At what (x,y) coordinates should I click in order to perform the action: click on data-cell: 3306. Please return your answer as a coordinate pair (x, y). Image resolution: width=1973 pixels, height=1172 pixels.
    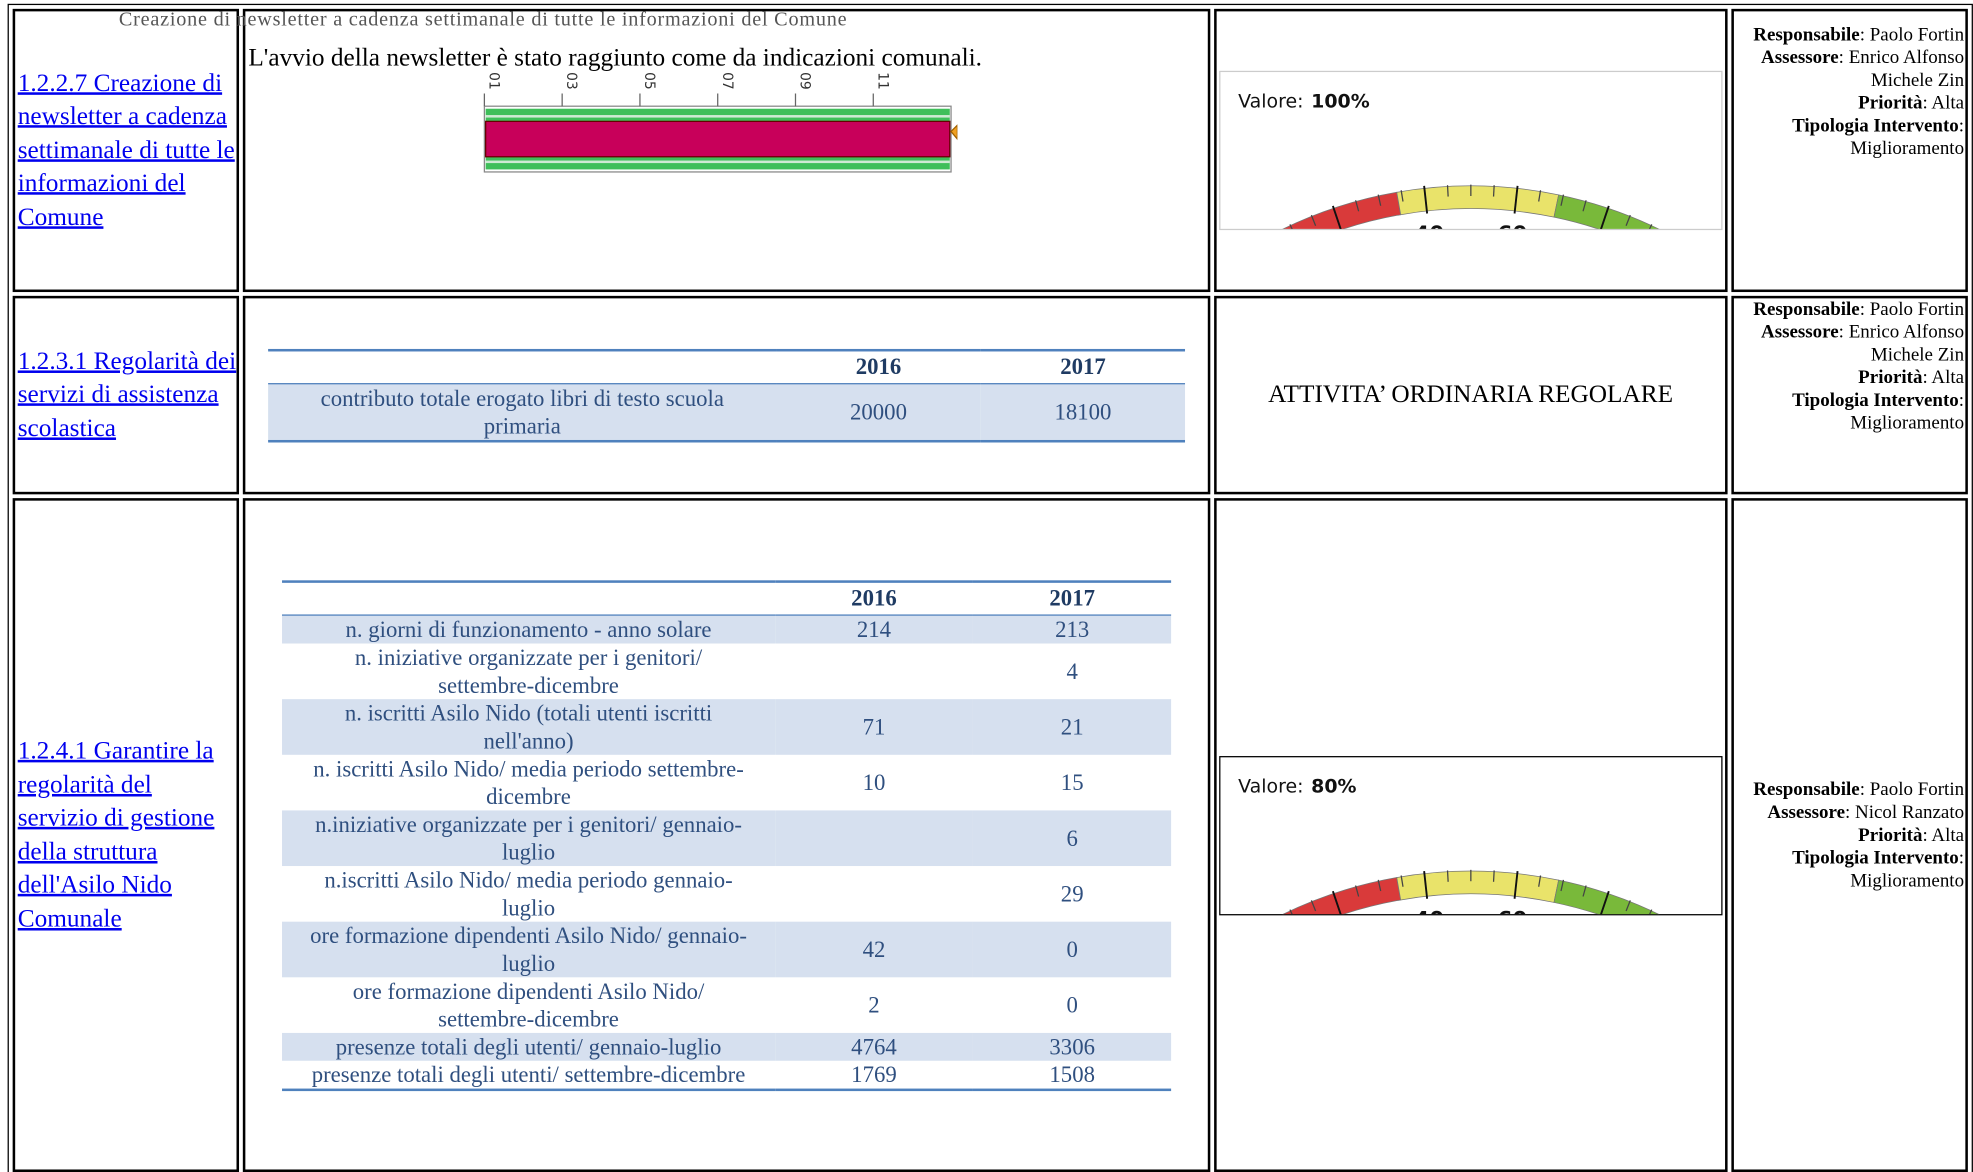
    Looking at the image, I should click on (1072, 1046).